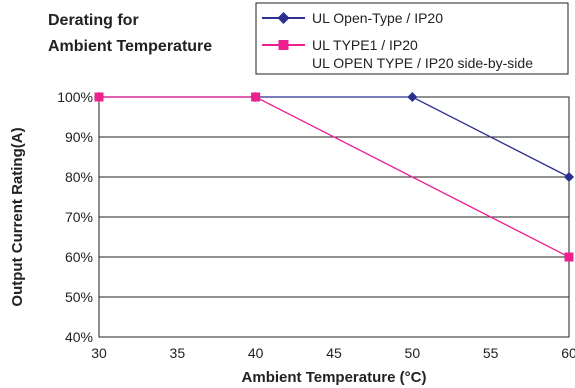 This screenshot has height=388, width=575. What do you see at coordinates (93, 20) in the screenshot?
I see `chart-title-line-1: Derating for` at bounding box center [93, 20].